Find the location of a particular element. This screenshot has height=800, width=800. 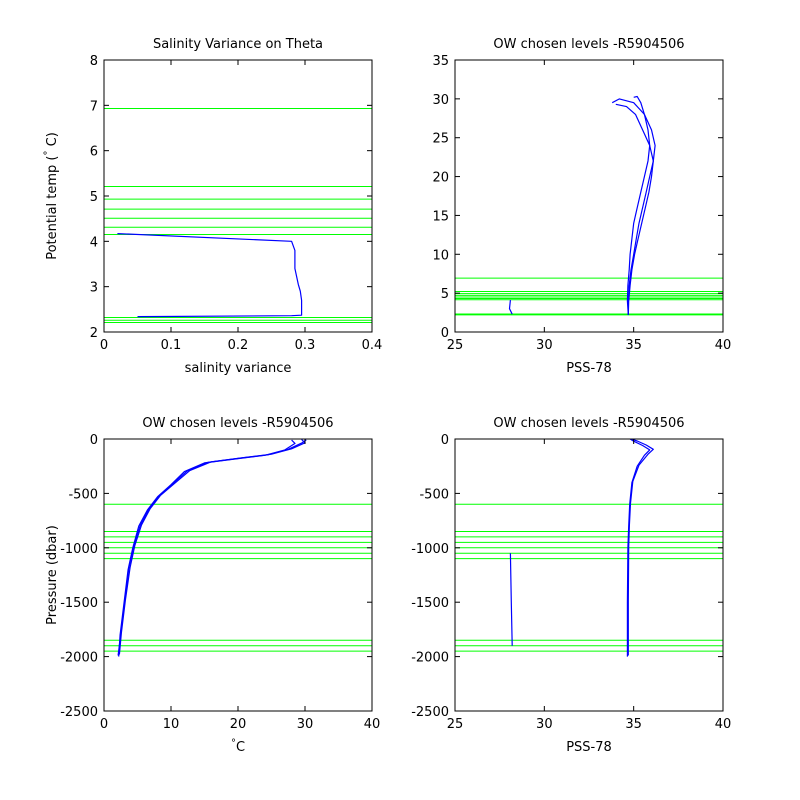

y-tick-label: 8 is located at coordinates (94, 61).